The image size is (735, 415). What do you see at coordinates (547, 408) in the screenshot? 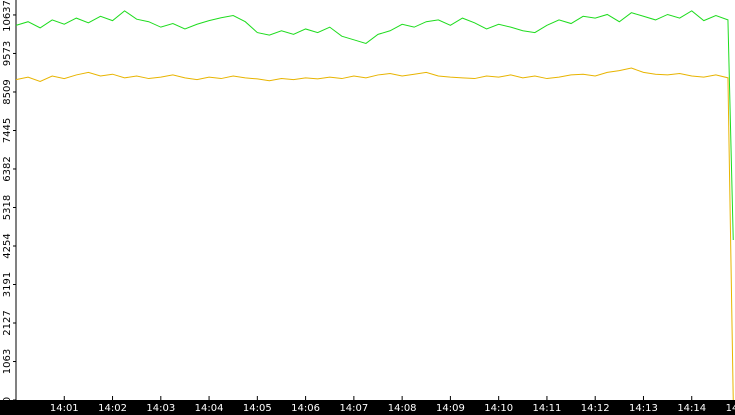
I see `x-tick-label: 14:11` at bounding box center [547, 408].